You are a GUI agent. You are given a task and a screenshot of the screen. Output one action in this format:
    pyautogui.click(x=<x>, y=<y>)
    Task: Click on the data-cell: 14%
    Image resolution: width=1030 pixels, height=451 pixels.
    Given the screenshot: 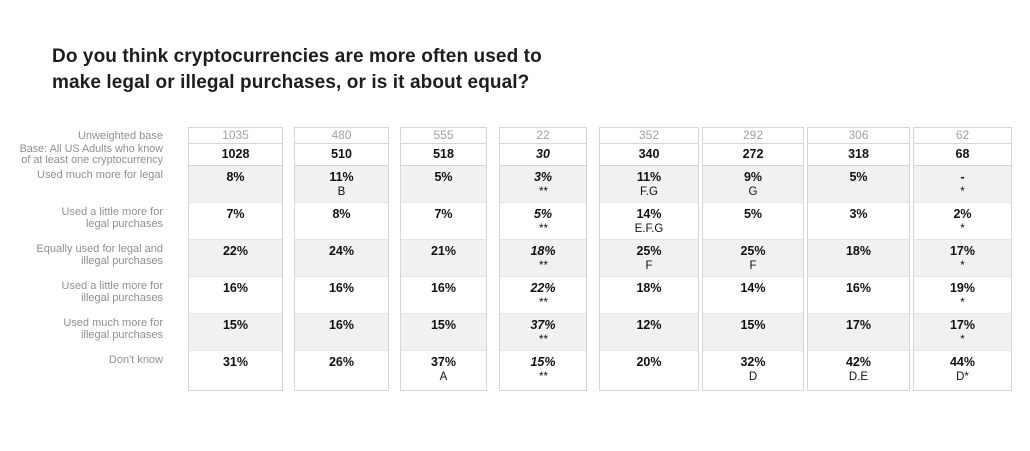 What is the action you would take?
    pyautogui.click(x=753, y=295)
    